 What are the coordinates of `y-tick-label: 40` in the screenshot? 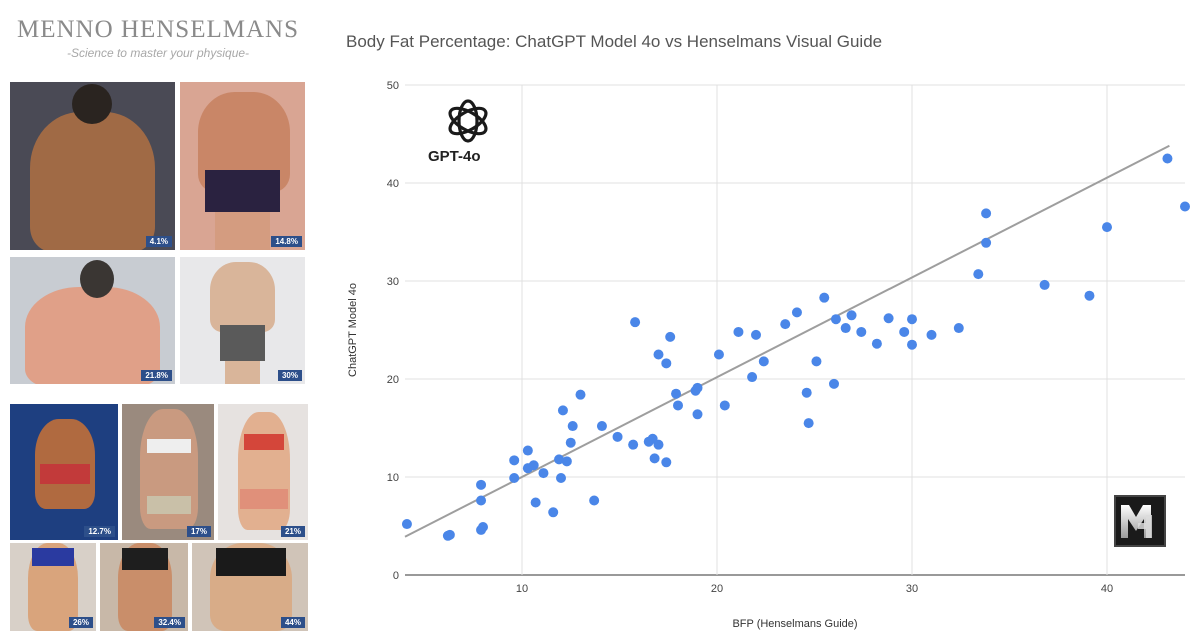 It's located at (393, 184).